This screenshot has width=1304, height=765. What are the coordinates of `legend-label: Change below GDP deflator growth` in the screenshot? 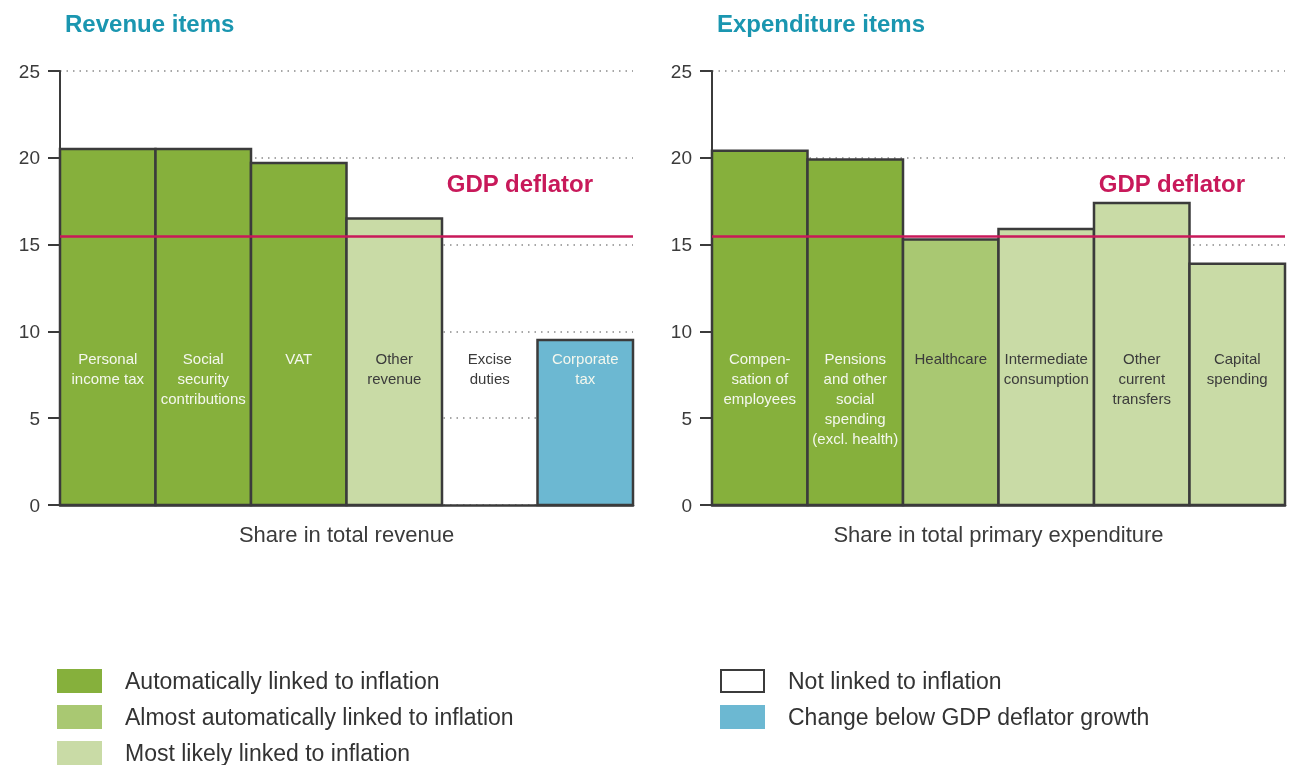 It's located at (969, 717).